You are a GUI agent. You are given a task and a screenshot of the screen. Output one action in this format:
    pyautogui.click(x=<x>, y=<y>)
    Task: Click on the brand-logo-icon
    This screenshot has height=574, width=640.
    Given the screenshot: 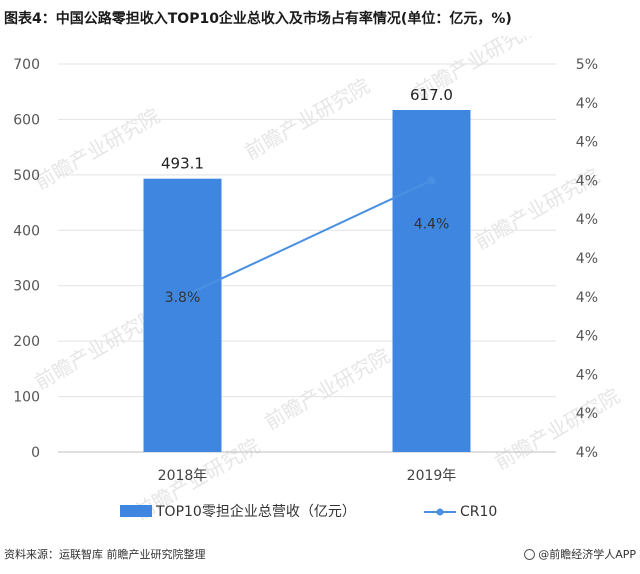 What is the action you would take?
    pyautogui.click(x=530, y=554)
    